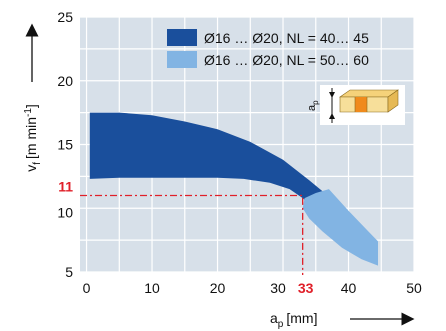  Describe the element at coordinates (306, 288) in the screenshot. I see `annotation-x-label: 33` at that location.